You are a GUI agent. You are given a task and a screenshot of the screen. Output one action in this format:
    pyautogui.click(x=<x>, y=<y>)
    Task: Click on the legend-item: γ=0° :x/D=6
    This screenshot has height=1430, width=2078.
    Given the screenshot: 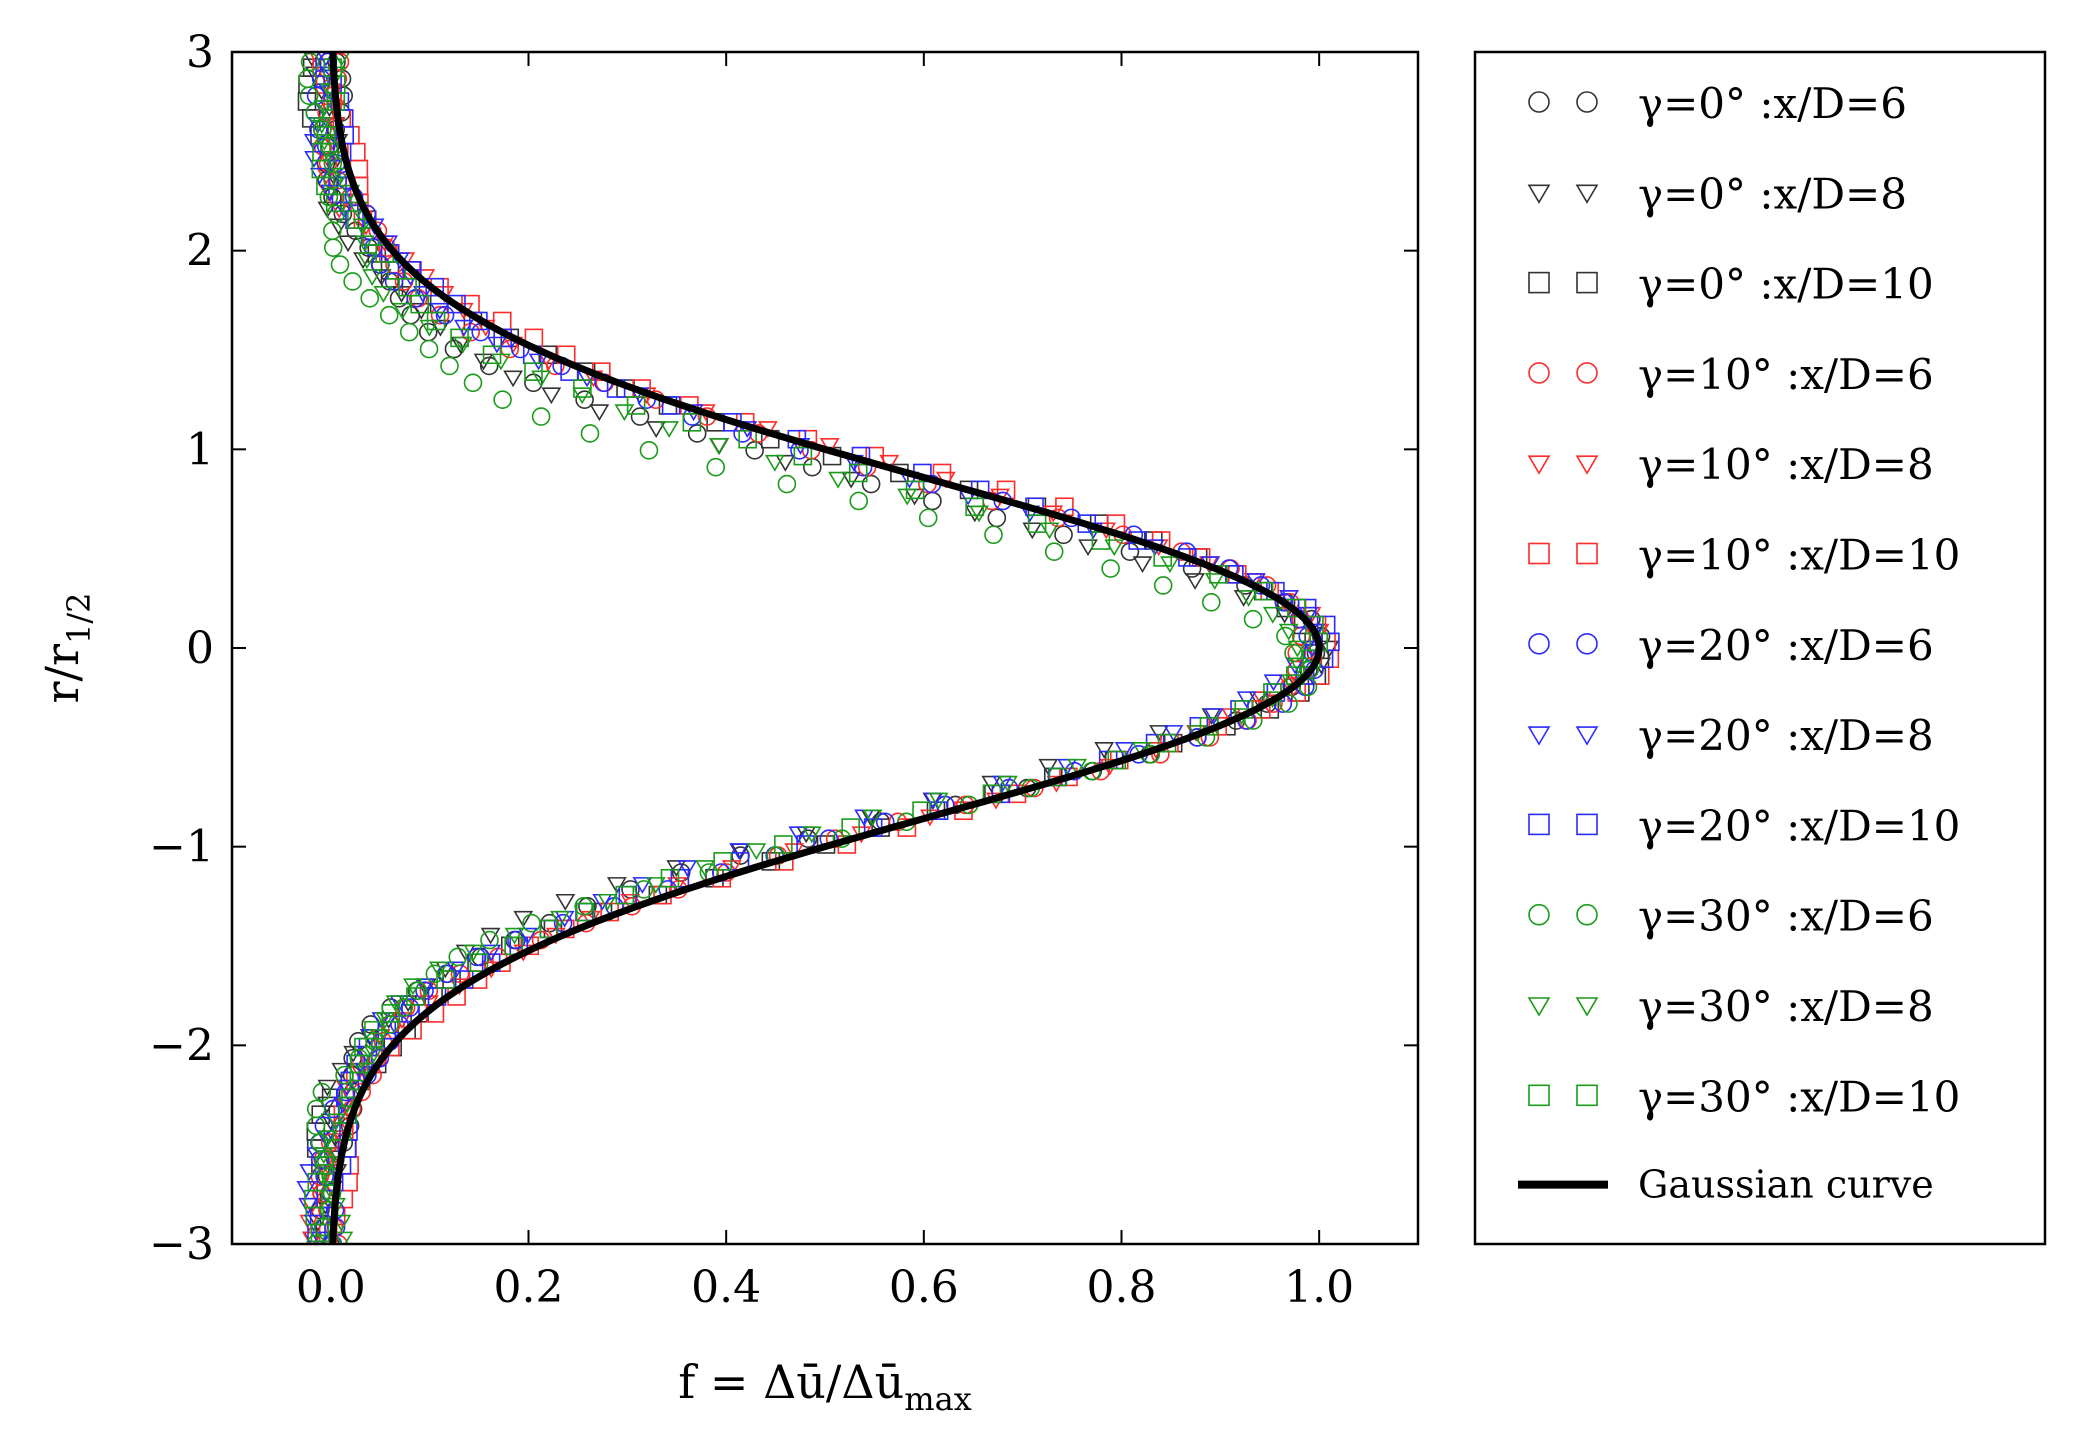 What is the action you would take?
    pyautogui.click(x=1717, y=103)
    